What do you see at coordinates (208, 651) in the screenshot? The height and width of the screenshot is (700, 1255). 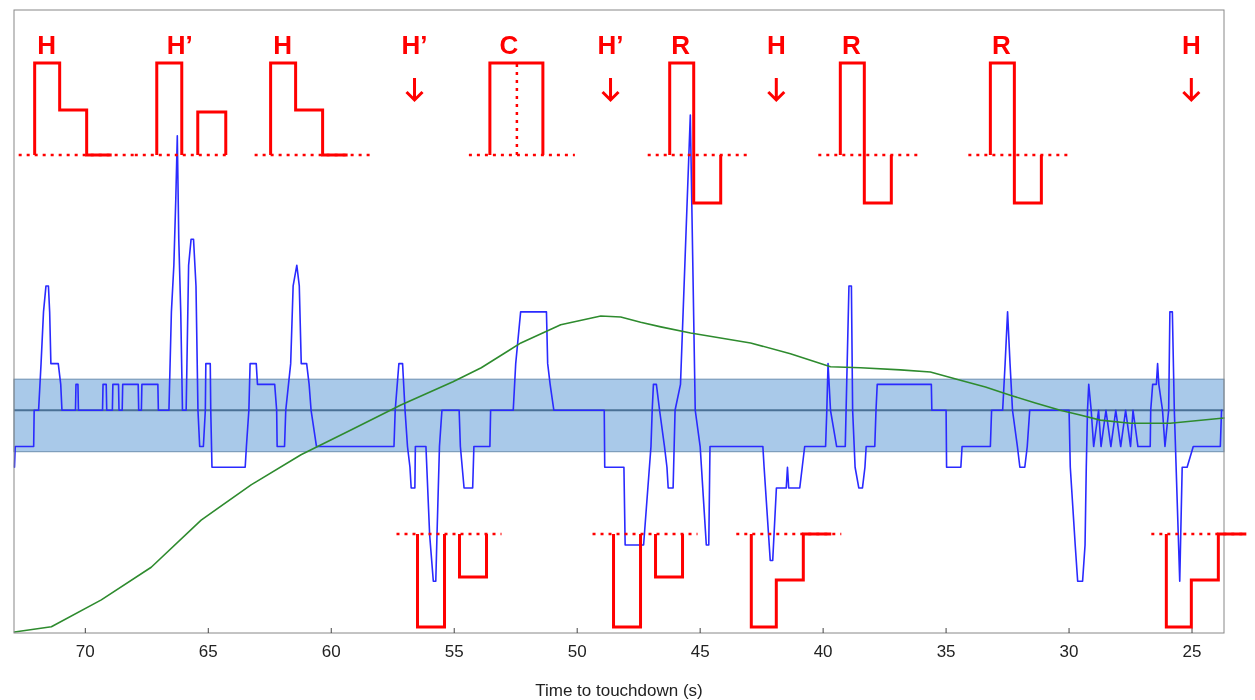 I see `x-tick-label: 65` at bounding box center [208, 651].